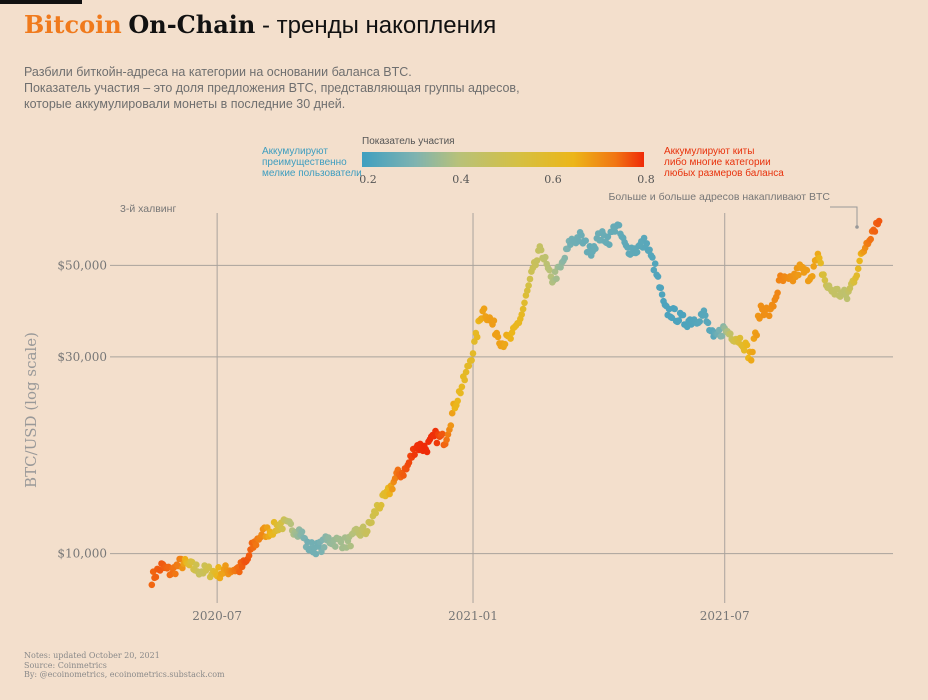  What do you see at coordinates (217, 616) in the screenshot?
I see `x-tick-label: 2020-07` at bounding box center [217, 616].